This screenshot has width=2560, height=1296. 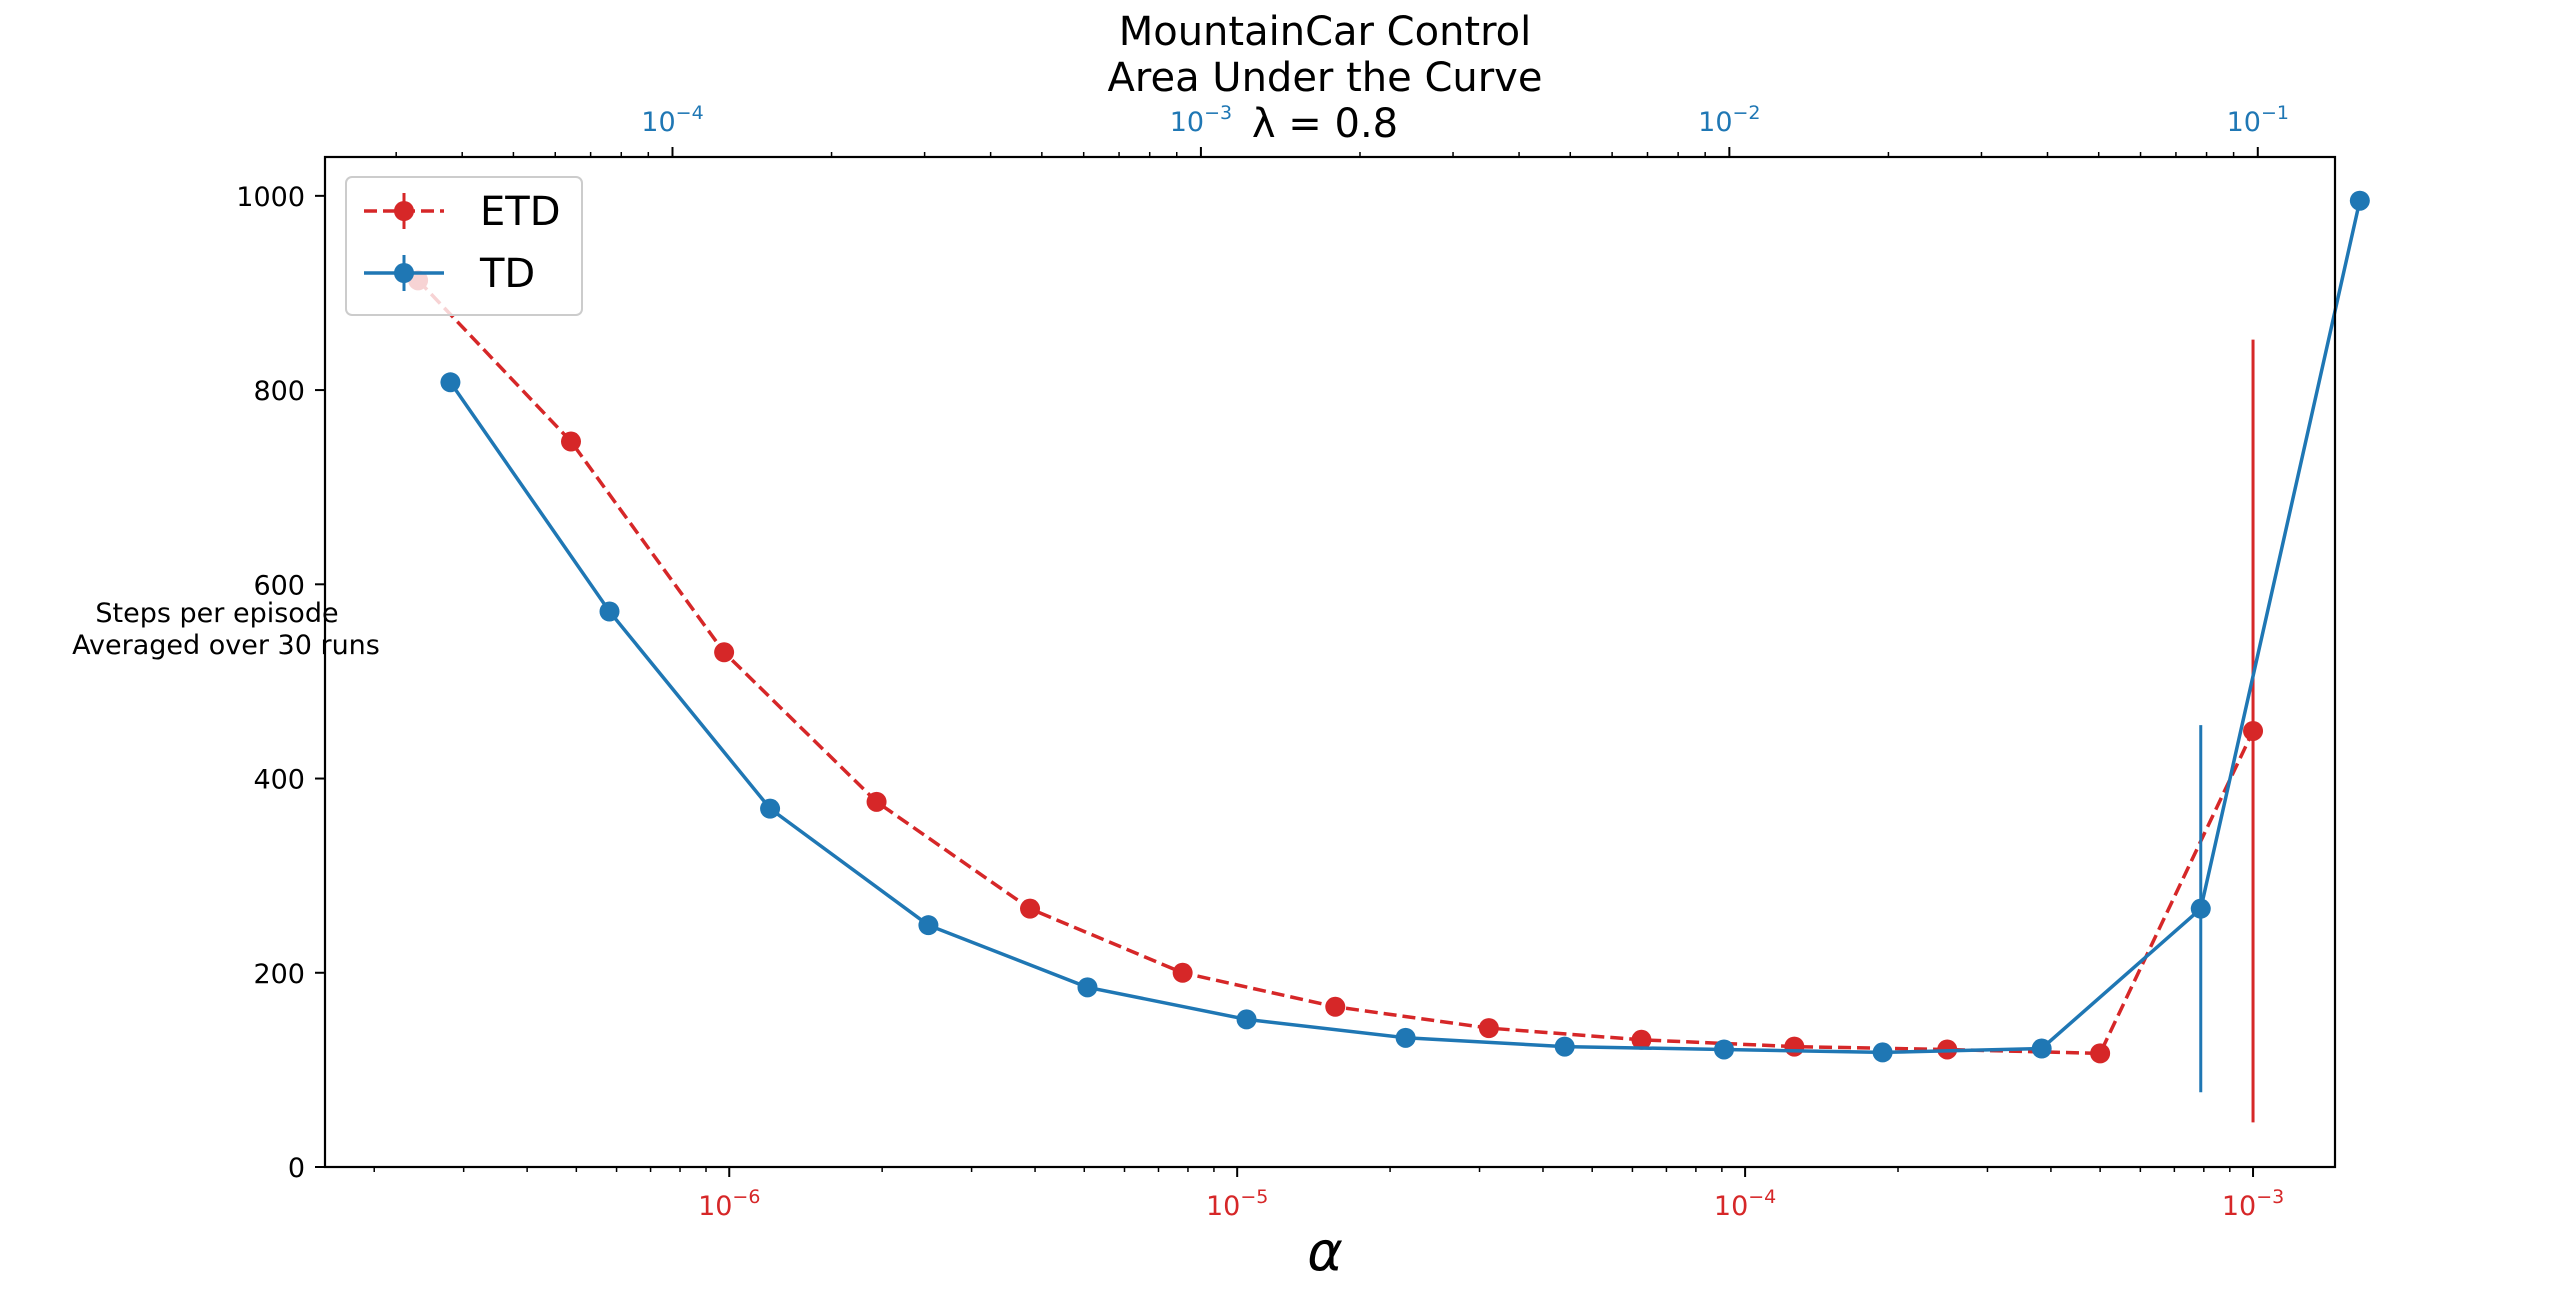 What do you see at coordinates (279, 391) in the screenshot?
I see `y-tick-label: 800` at bounding box center [279, 391].